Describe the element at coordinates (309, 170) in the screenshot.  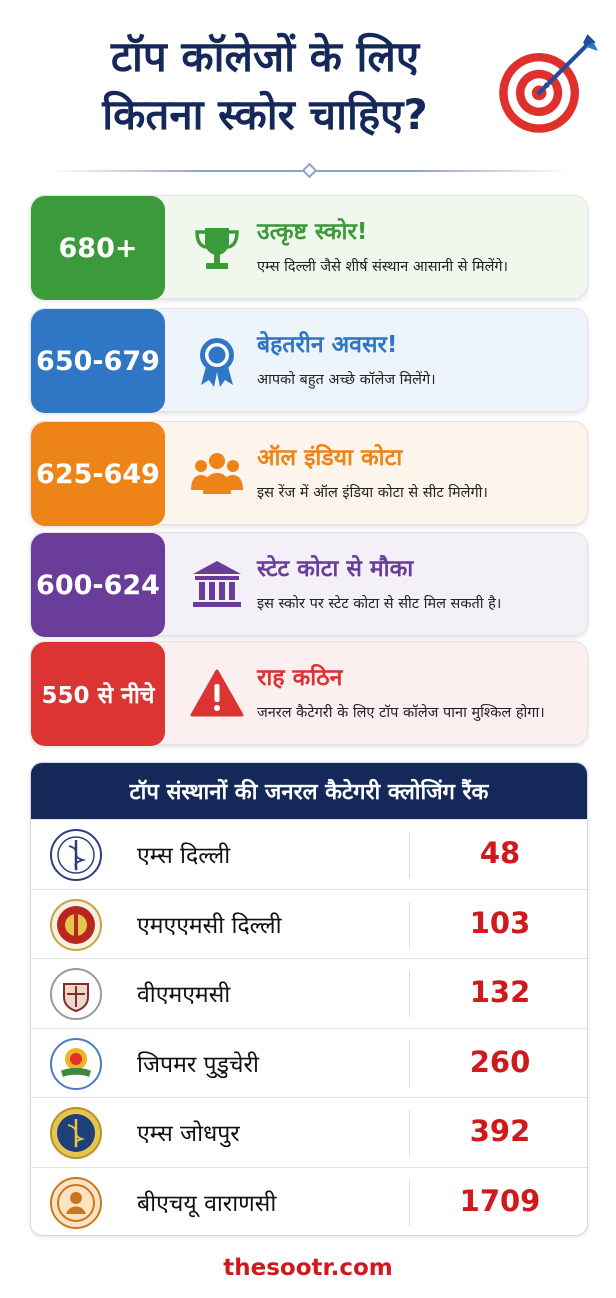
I see `divider-ornament` at that location.